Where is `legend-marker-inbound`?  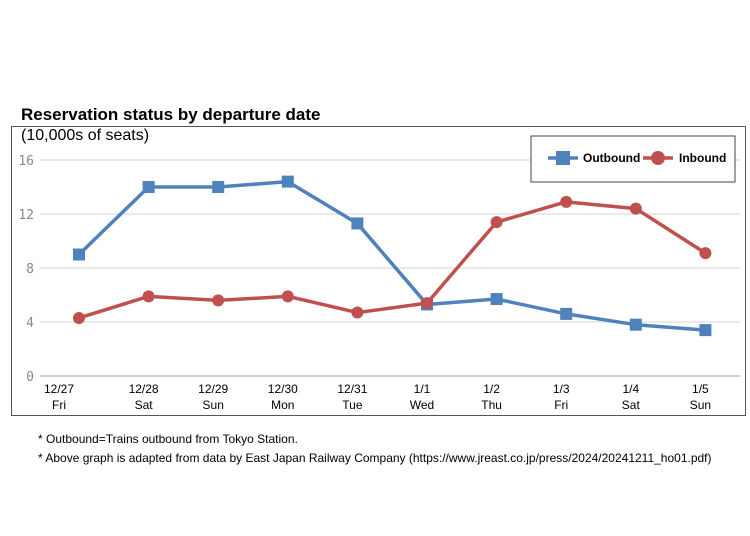 legend-marker-inbound is located at coordinates (658, 158).